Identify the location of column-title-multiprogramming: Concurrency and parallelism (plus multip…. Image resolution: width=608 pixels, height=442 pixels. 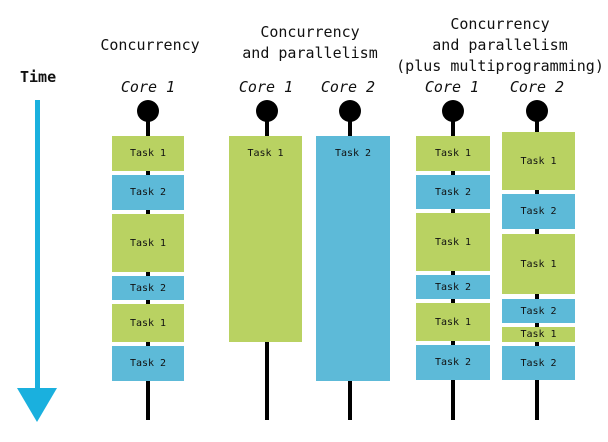
(500, 45).